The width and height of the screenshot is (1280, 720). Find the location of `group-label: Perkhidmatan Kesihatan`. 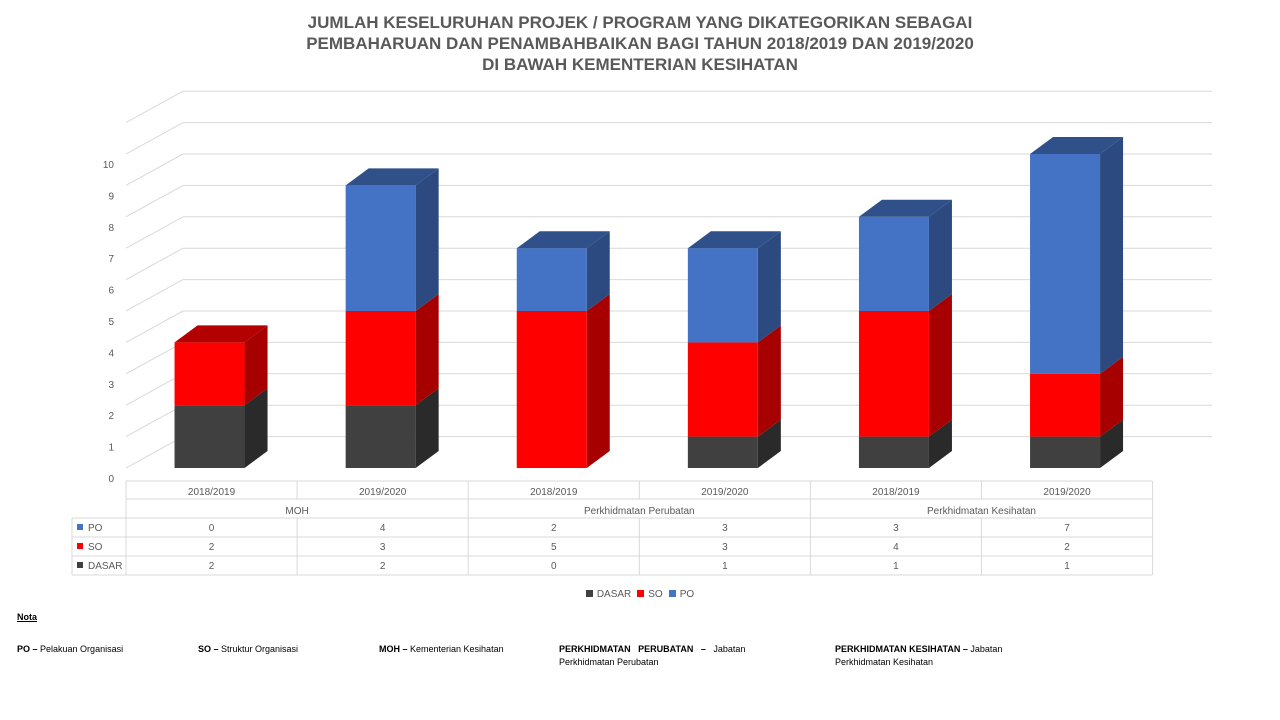

group-label: Perkhidmatan Kesihatan is located at coordinates (981, 511).